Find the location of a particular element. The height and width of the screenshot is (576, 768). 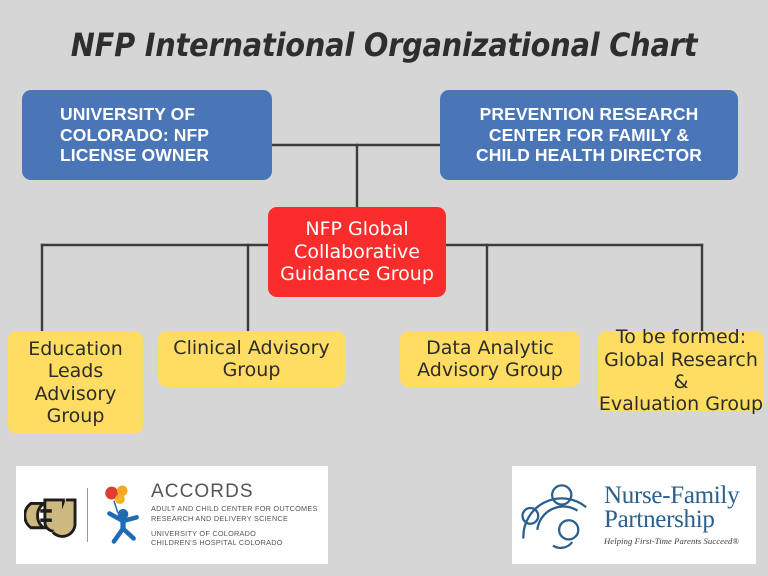

node-label: Clinical Advisory Group is located at coordinates (251, 358).